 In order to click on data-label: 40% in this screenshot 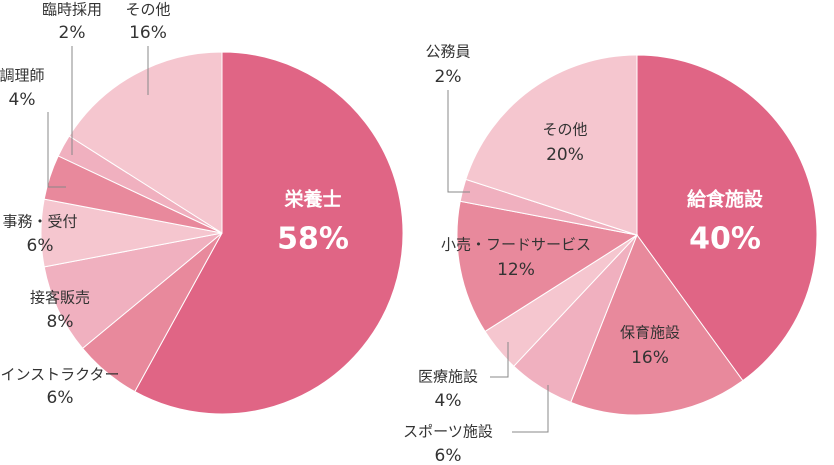, I will do `click(725, 239)`.